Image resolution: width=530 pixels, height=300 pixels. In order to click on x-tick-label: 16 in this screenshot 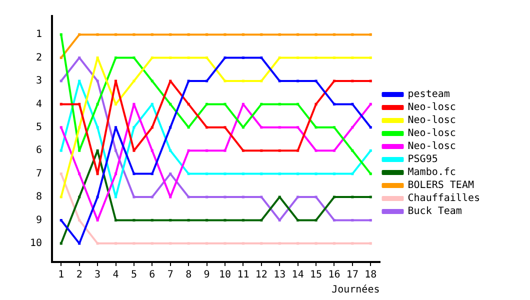, I will do `click(334, 275)`.